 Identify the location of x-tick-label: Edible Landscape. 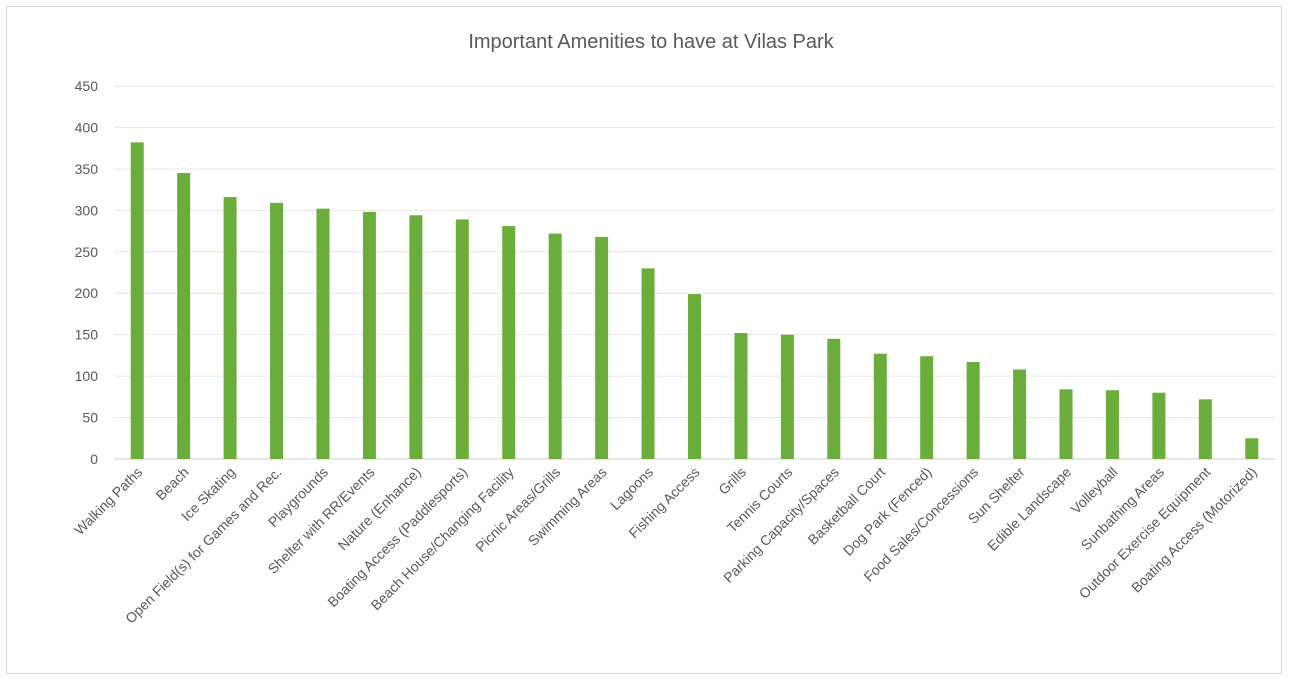
(1029, 509).